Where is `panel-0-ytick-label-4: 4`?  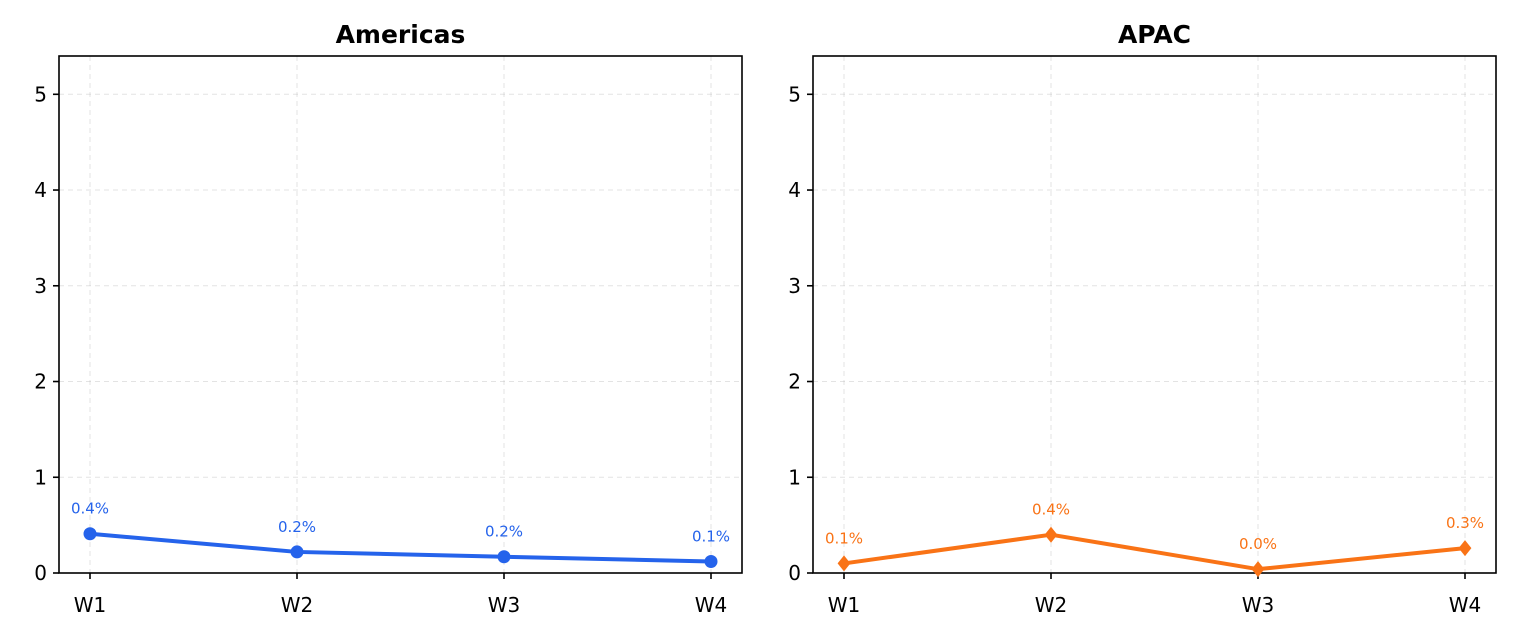
panel-0-ytick-label-4: 4 is located at coordinates (40, 190).